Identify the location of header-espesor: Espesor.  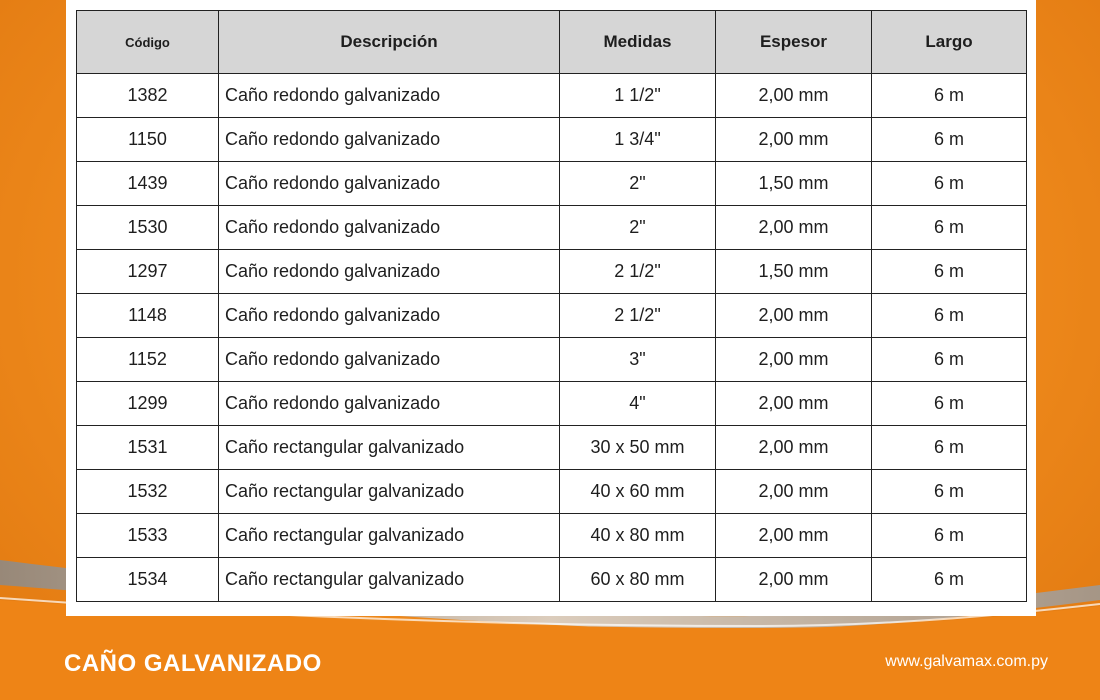
(793, 42).